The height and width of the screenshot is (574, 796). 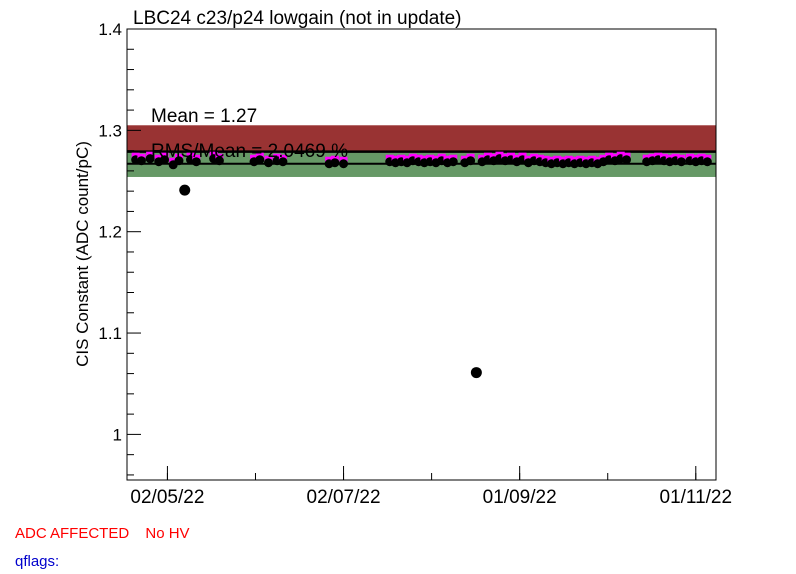 I want to click on y-axis-label: CIS Constant (ADC count/pC), so click(x=82, y=254).